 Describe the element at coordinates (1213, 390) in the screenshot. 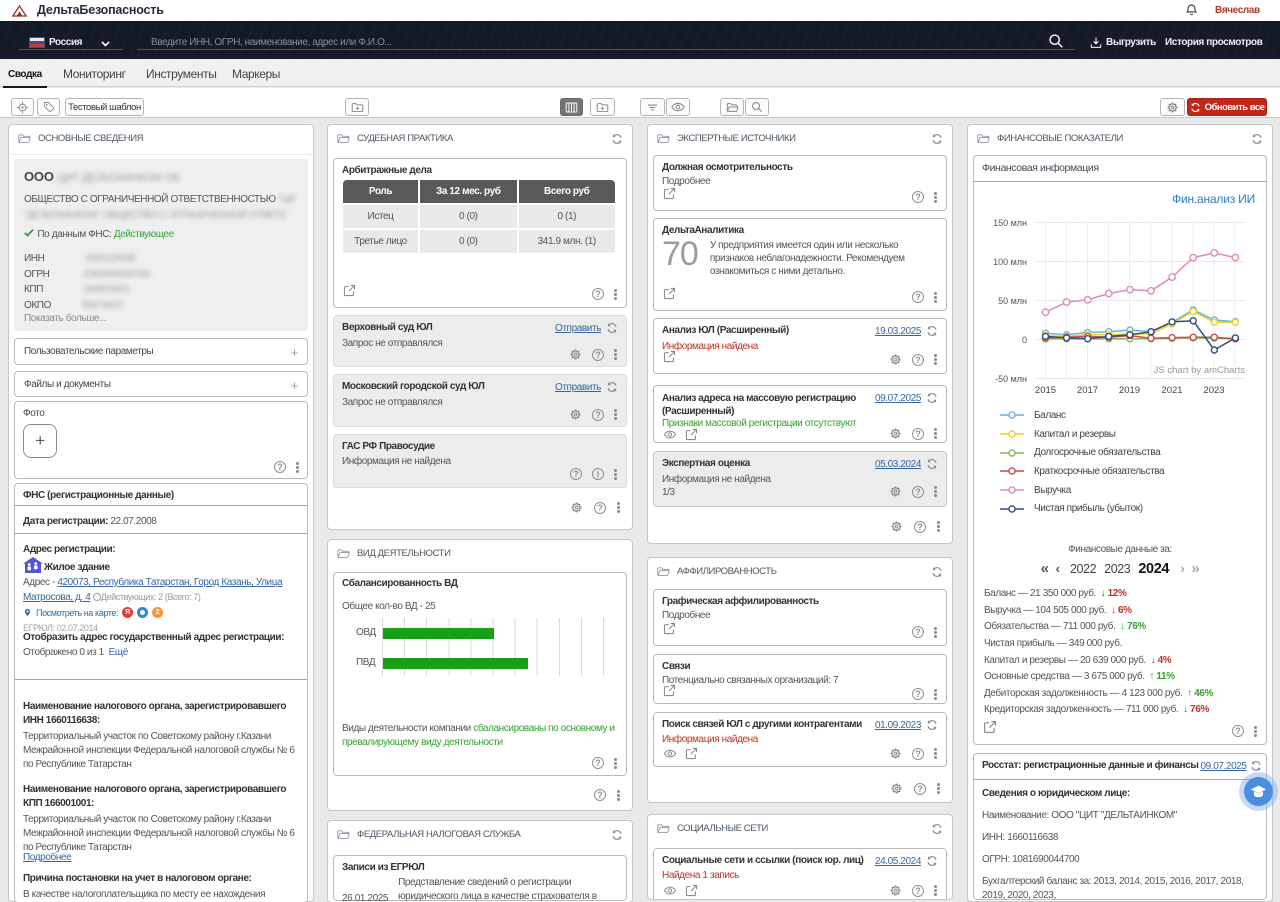

I see `svg-text: 2023` at that location.